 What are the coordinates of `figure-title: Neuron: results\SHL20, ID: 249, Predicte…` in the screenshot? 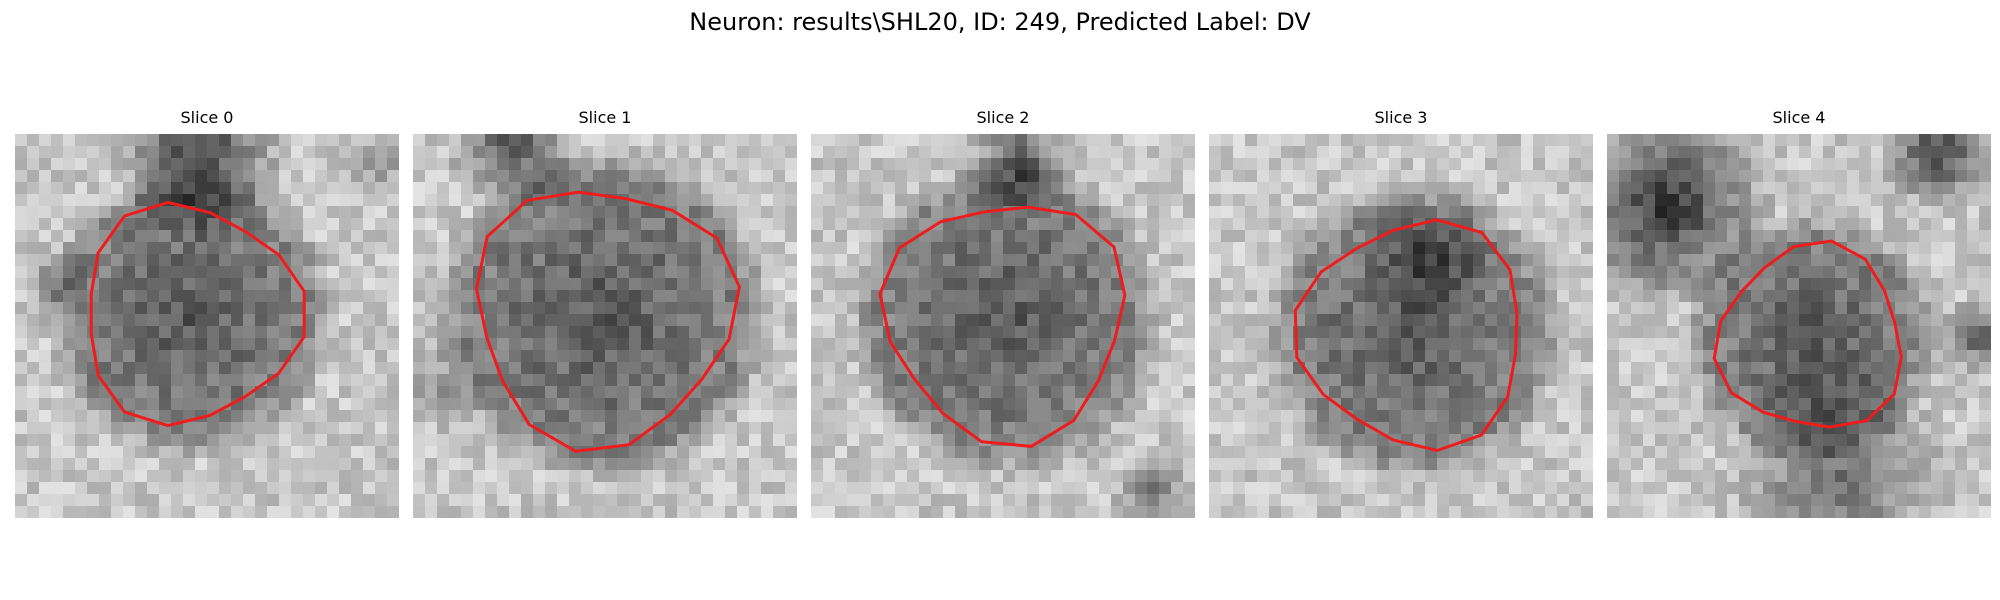 It's located at (1000, 22).